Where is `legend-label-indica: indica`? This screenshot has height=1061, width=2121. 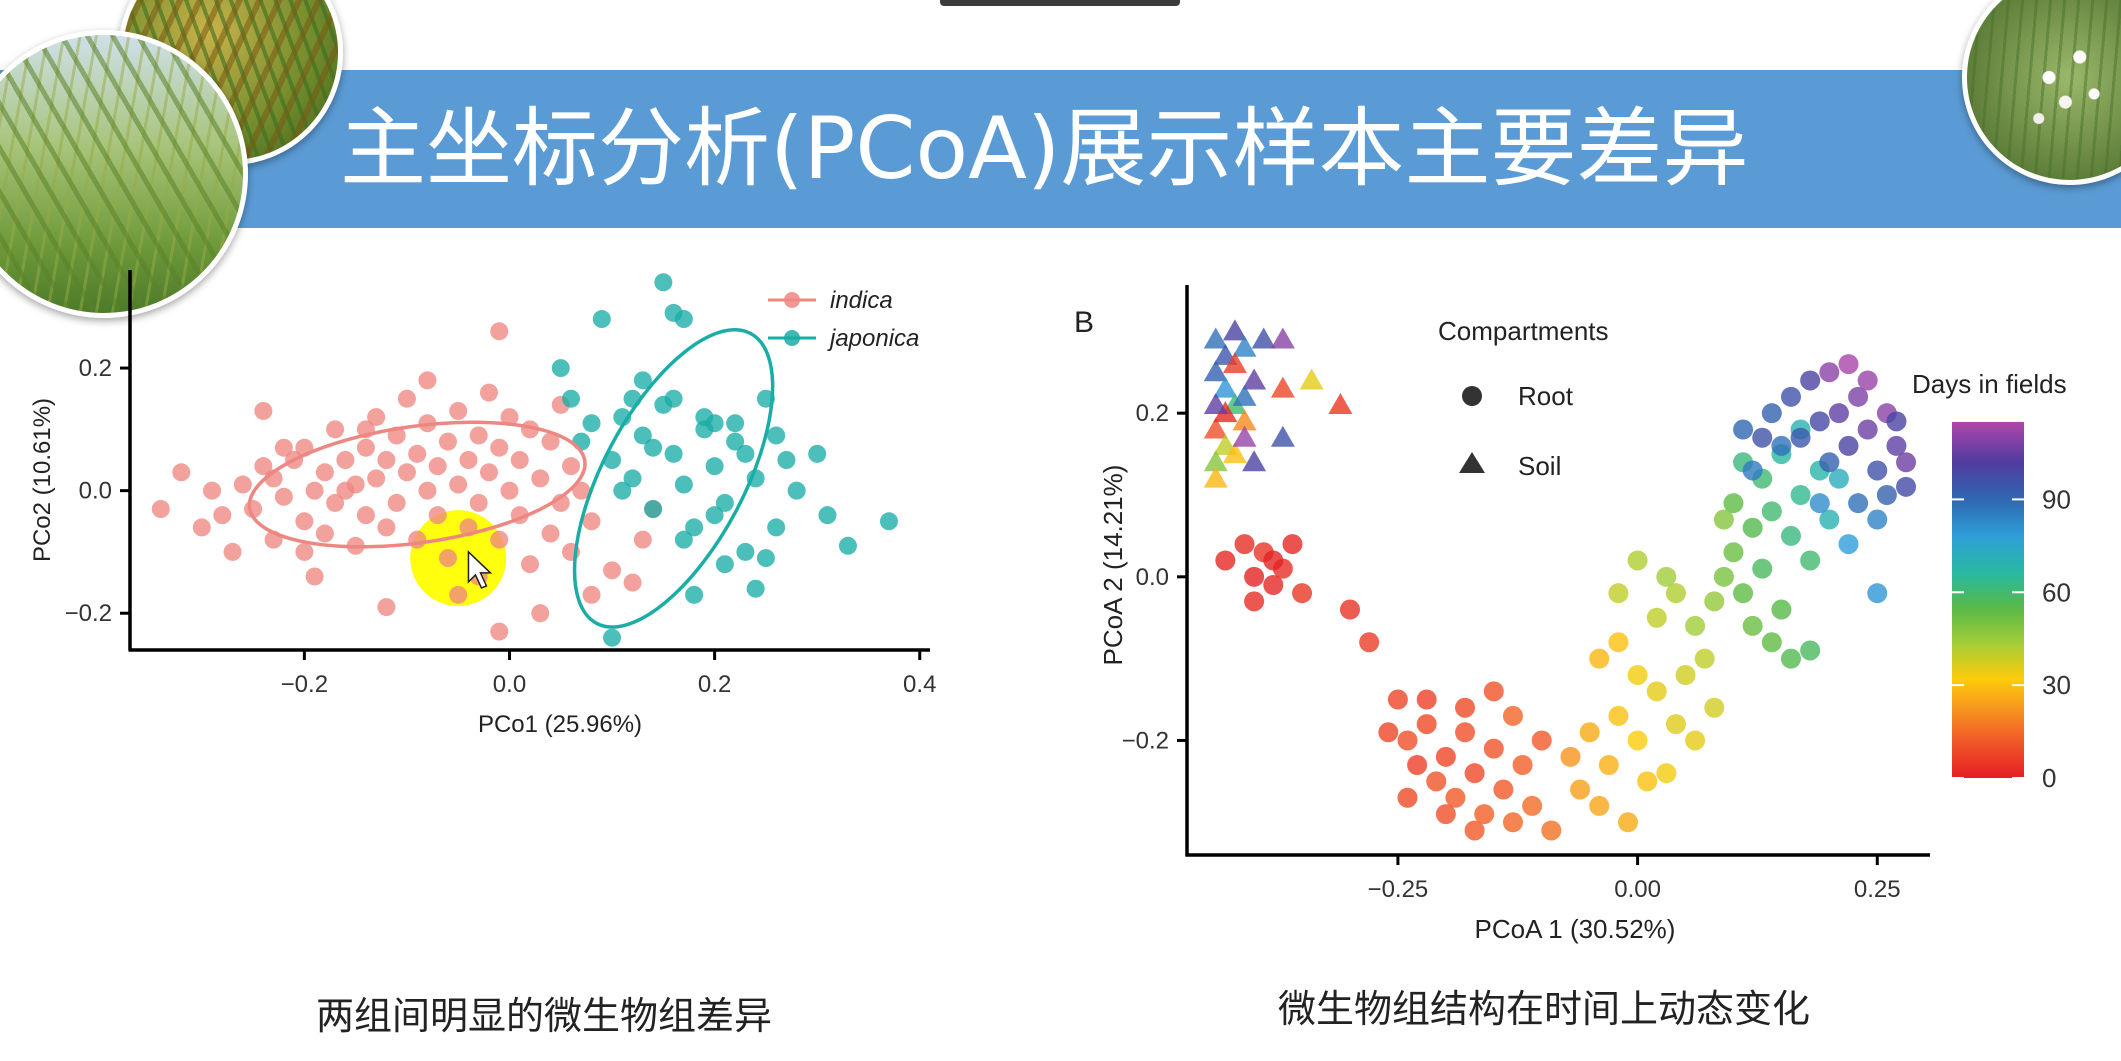 legend-label-indica: indica is located at coordinates (861, 300).